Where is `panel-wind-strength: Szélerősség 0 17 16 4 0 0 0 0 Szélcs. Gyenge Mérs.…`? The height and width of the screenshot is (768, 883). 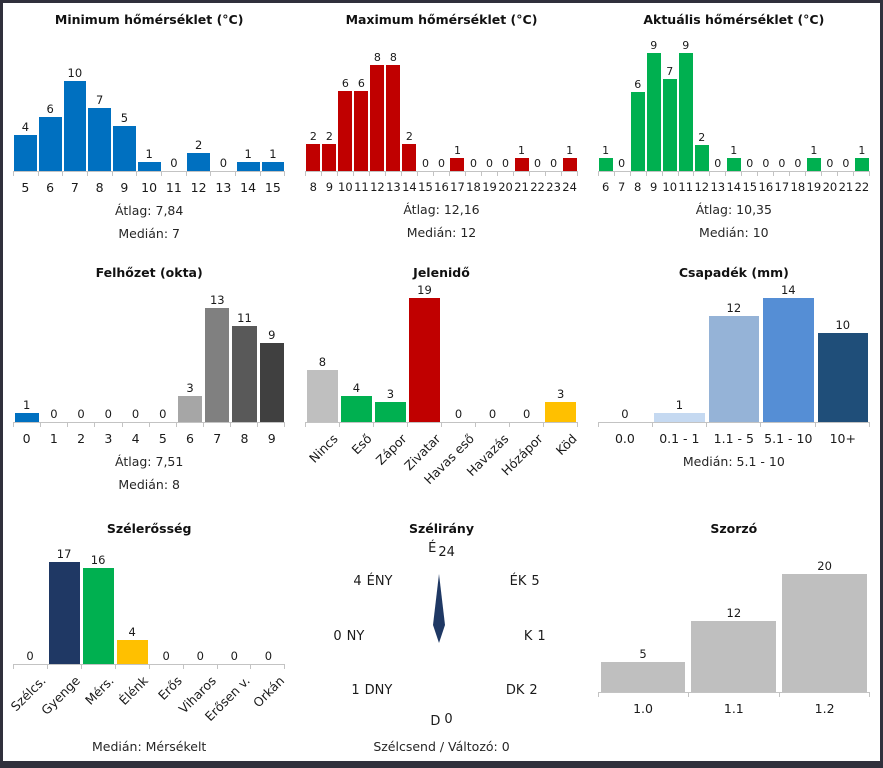
panel-wind-strength: Szélerősség 0 17 16 4 0 0 0 0 Szélcs. Gyenge Mérs.… is located at coordinates (149, 636).